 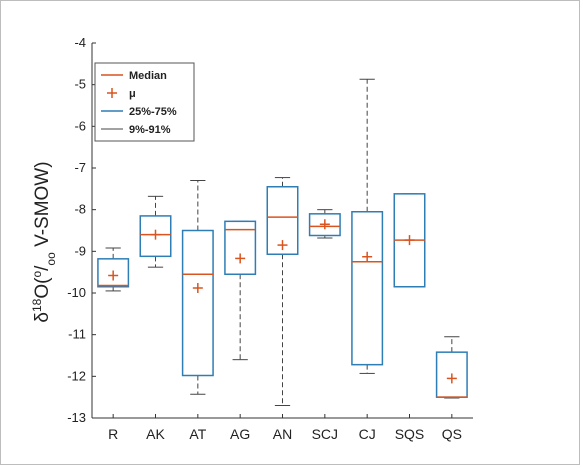 I want to click on legend-label: μ, so click(x=132, y=94).